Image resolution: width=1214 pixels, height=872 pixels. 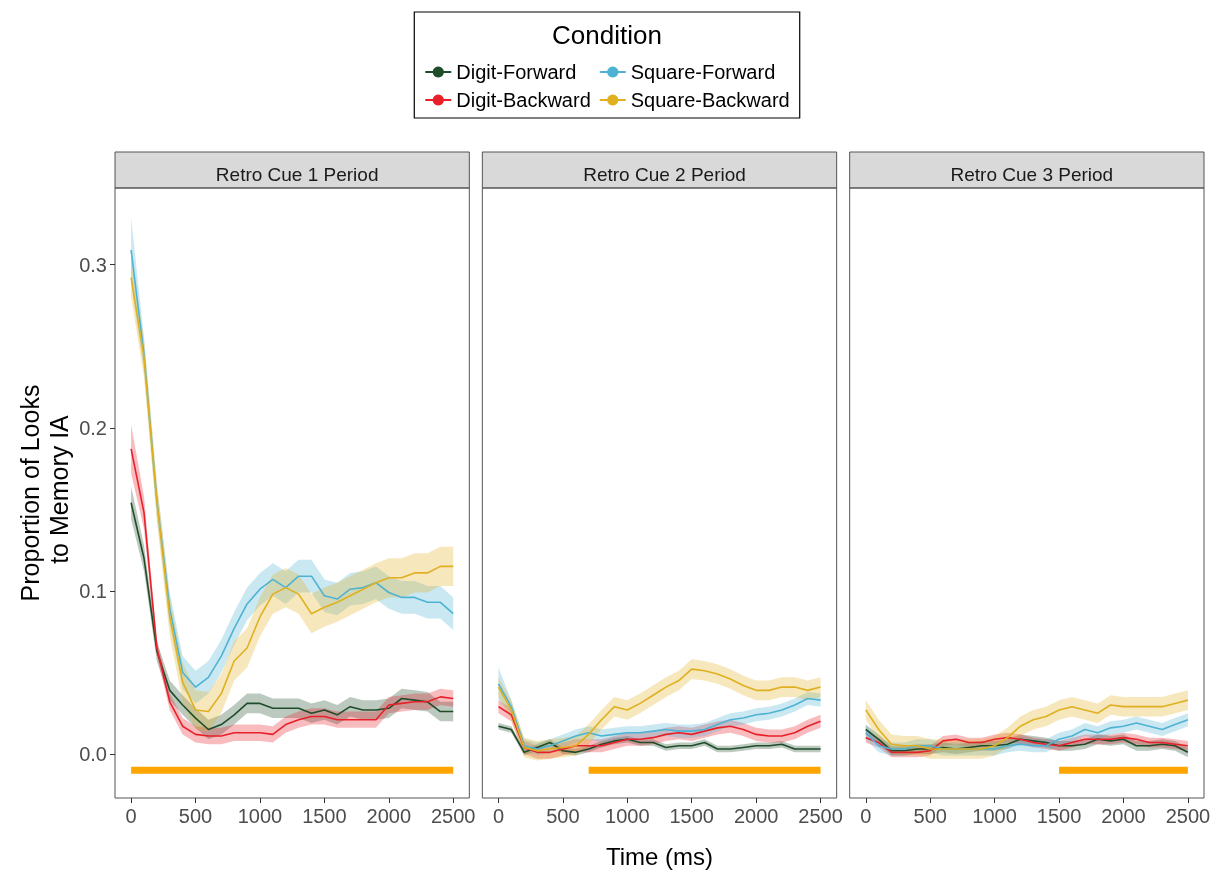 I want to click on legend-title: Condition, so click(x=607, y=35).